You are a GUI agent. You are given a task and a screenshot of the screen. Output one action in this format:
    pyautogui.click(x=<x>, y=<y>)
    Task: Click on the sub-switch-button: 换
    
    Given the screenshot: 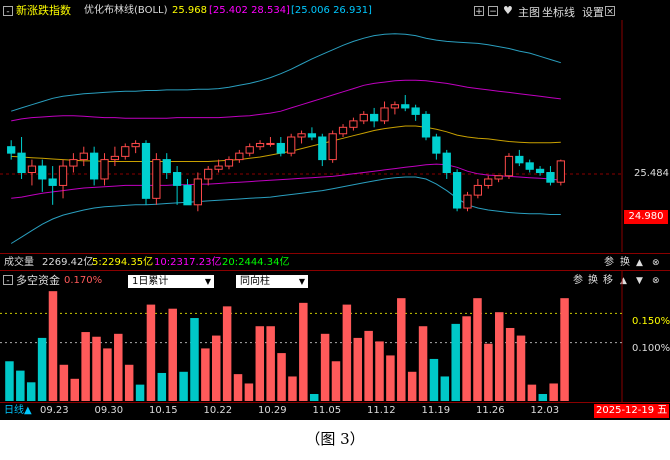 What is the action you would take?
    pyautogui.click(x=593, y=280)
    